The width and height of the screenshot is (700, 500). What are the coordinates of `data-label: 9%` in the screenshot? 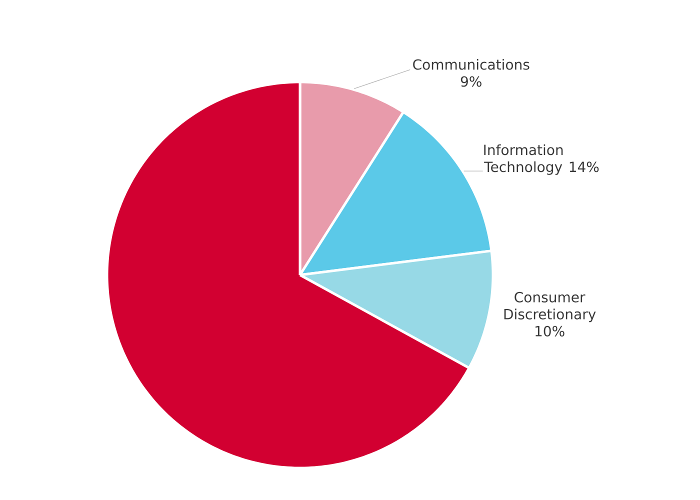 It's located at (471, 81).